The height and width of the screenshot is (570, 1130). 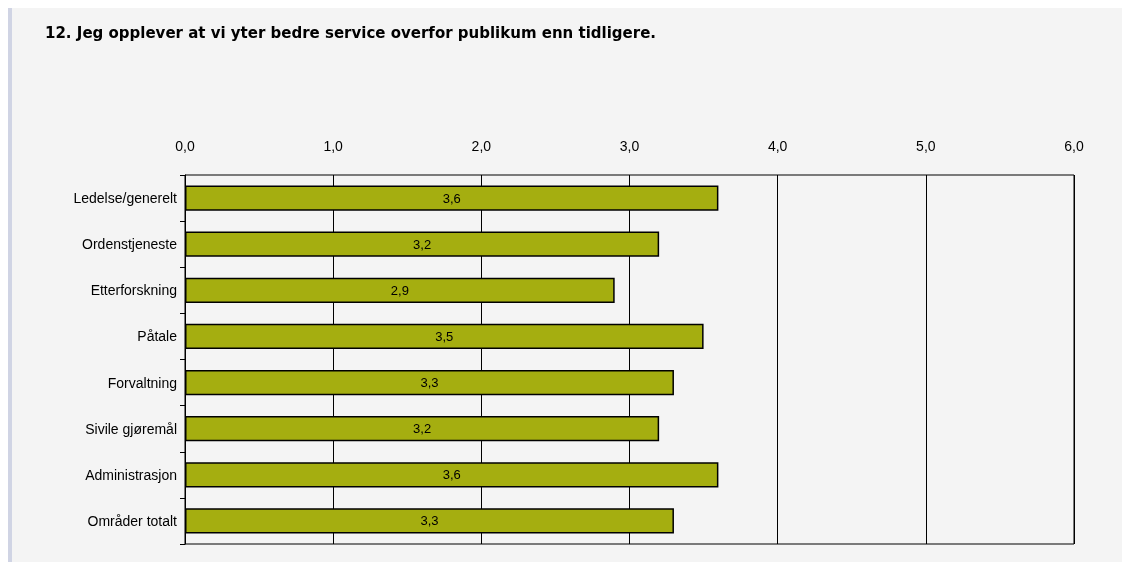 I want to click on data-label: 3,5, so click(x=444, y=336).